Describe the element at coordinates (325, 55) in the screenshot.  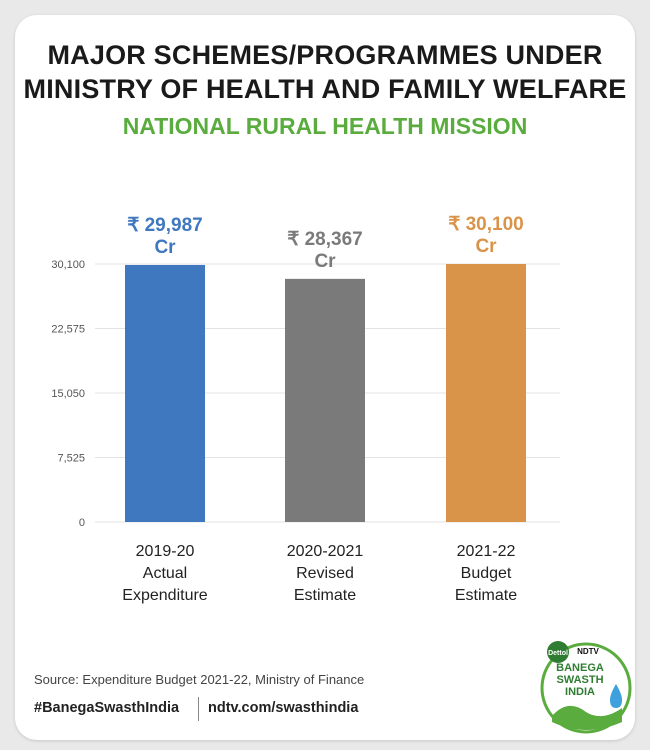
I see `title-line-1: MAJOR SCHEMES/PROGRAMMES UNDER` at that location.